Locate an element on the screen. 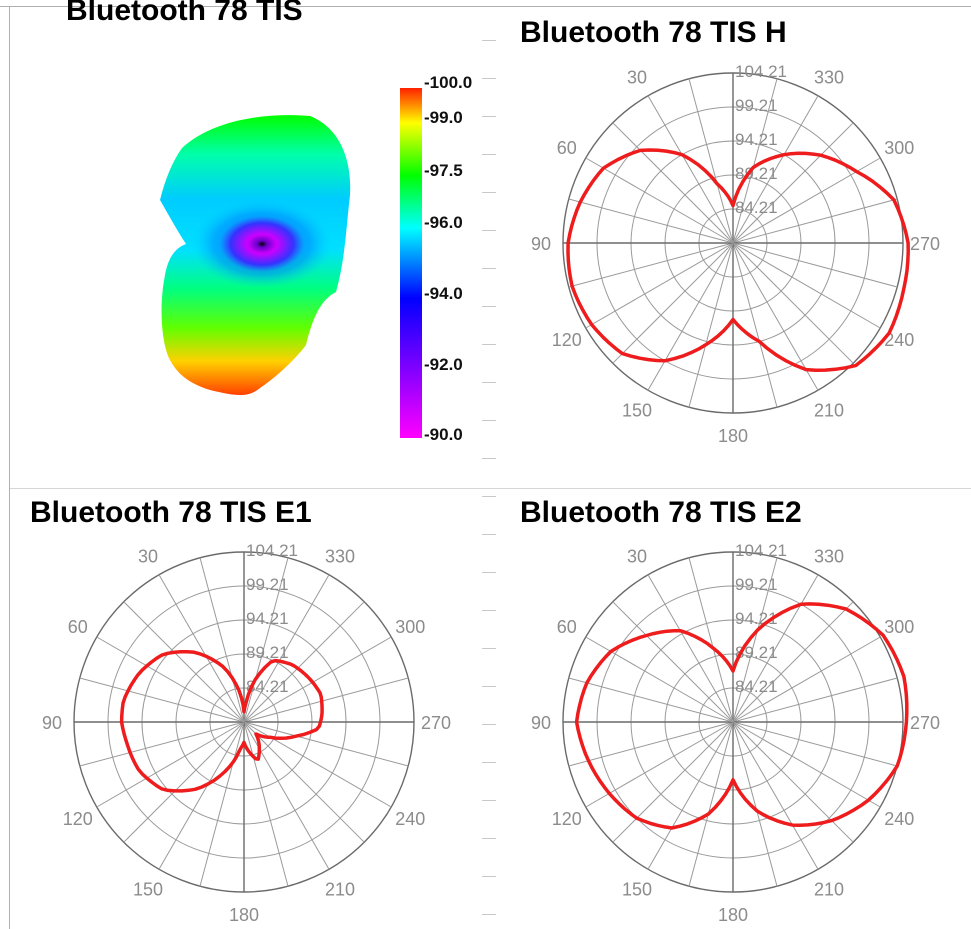 Image resolution: width=971 pixels, height=929 pixels. frame-top-border is located at coordinates (485, 6).